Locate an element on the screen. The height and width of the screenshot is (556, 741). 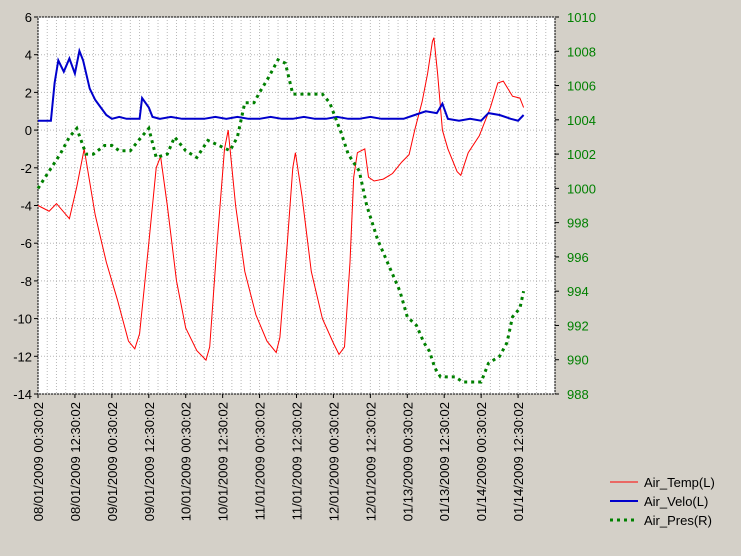
legend-label: Air_Temp(L) is located at coordinates (679, 482).